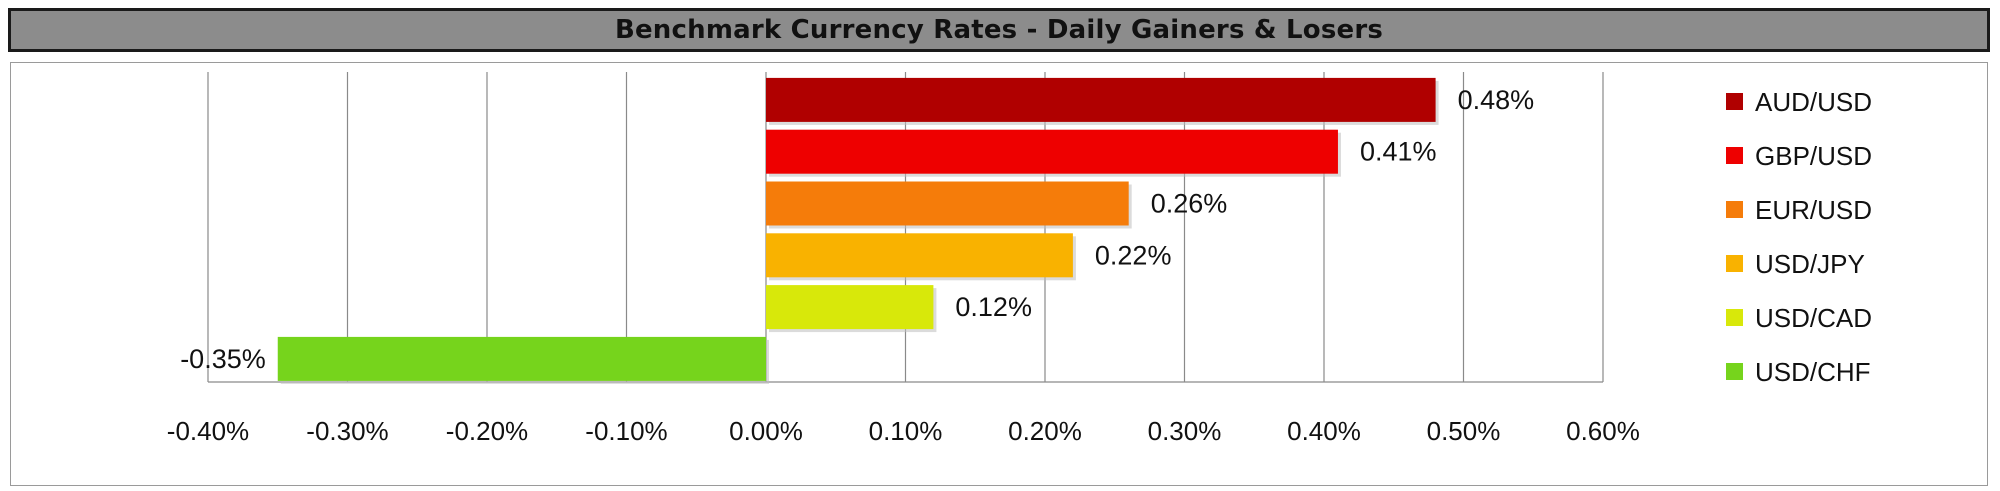  Describe the element at coordinates (1464, 431) in the screenshot. I see `x-tick-label: 0.50%` at that location.